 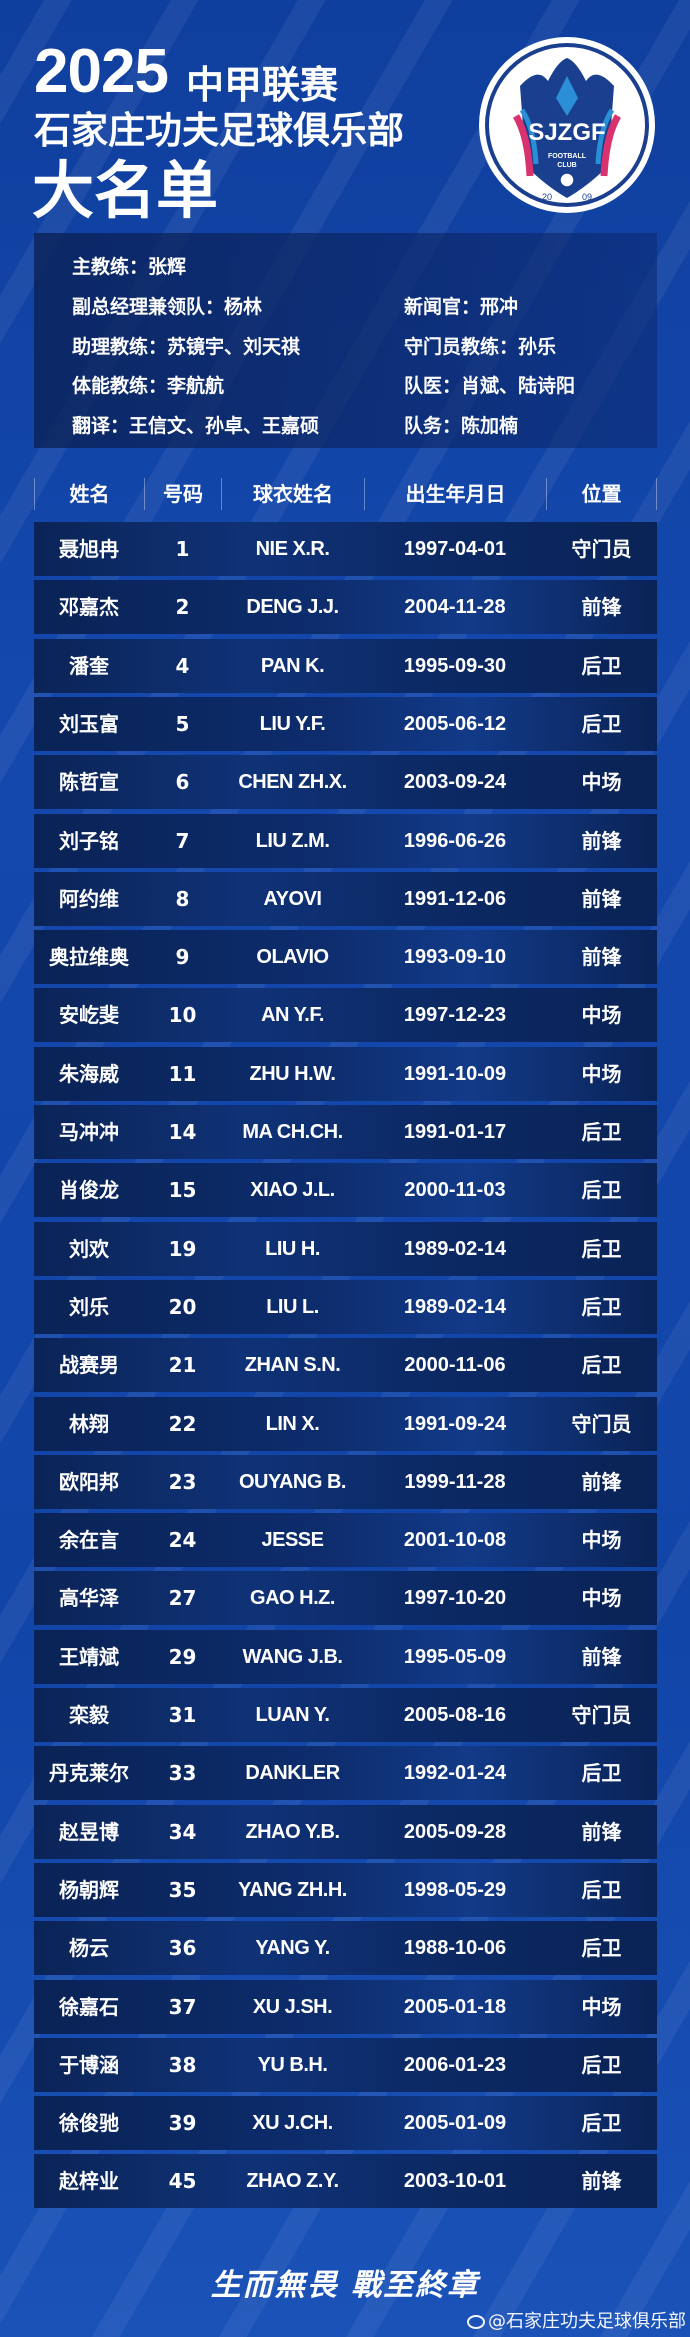 What do you see at coordinates (455, 723) in the screenshot?
I see `birth-date: 2005-06-12` at bounding box center [455, 723].